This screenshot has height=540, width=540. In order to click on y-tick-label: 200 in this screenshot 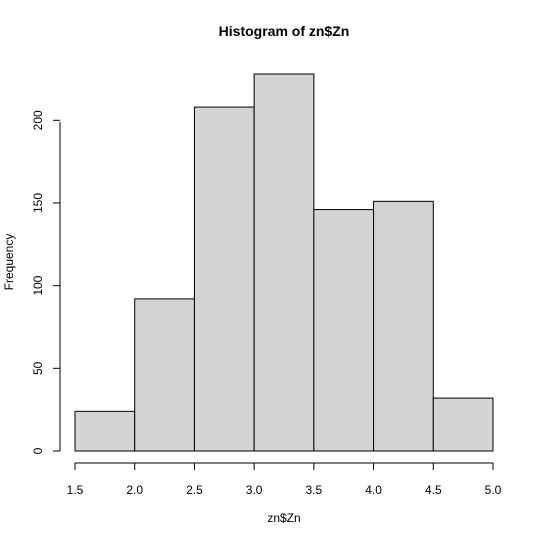, I will do `click(38, 120)`.